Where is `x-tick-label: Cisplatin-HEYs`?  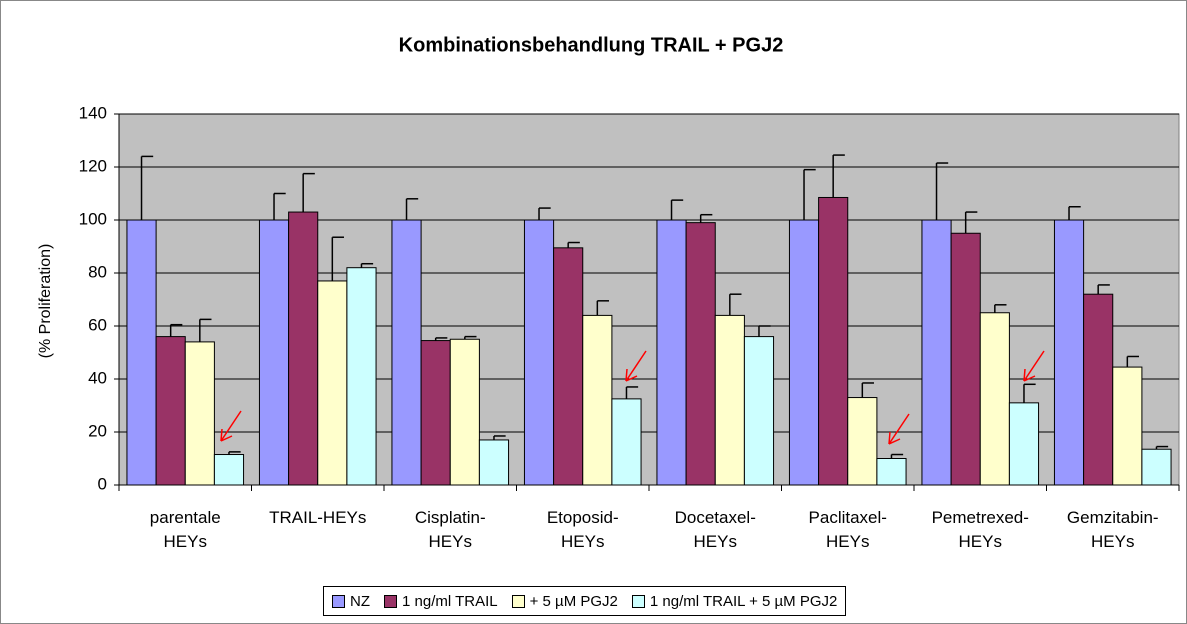 x-tick-label: Cisplatin-HEYs is located at coordinates (450, 529).